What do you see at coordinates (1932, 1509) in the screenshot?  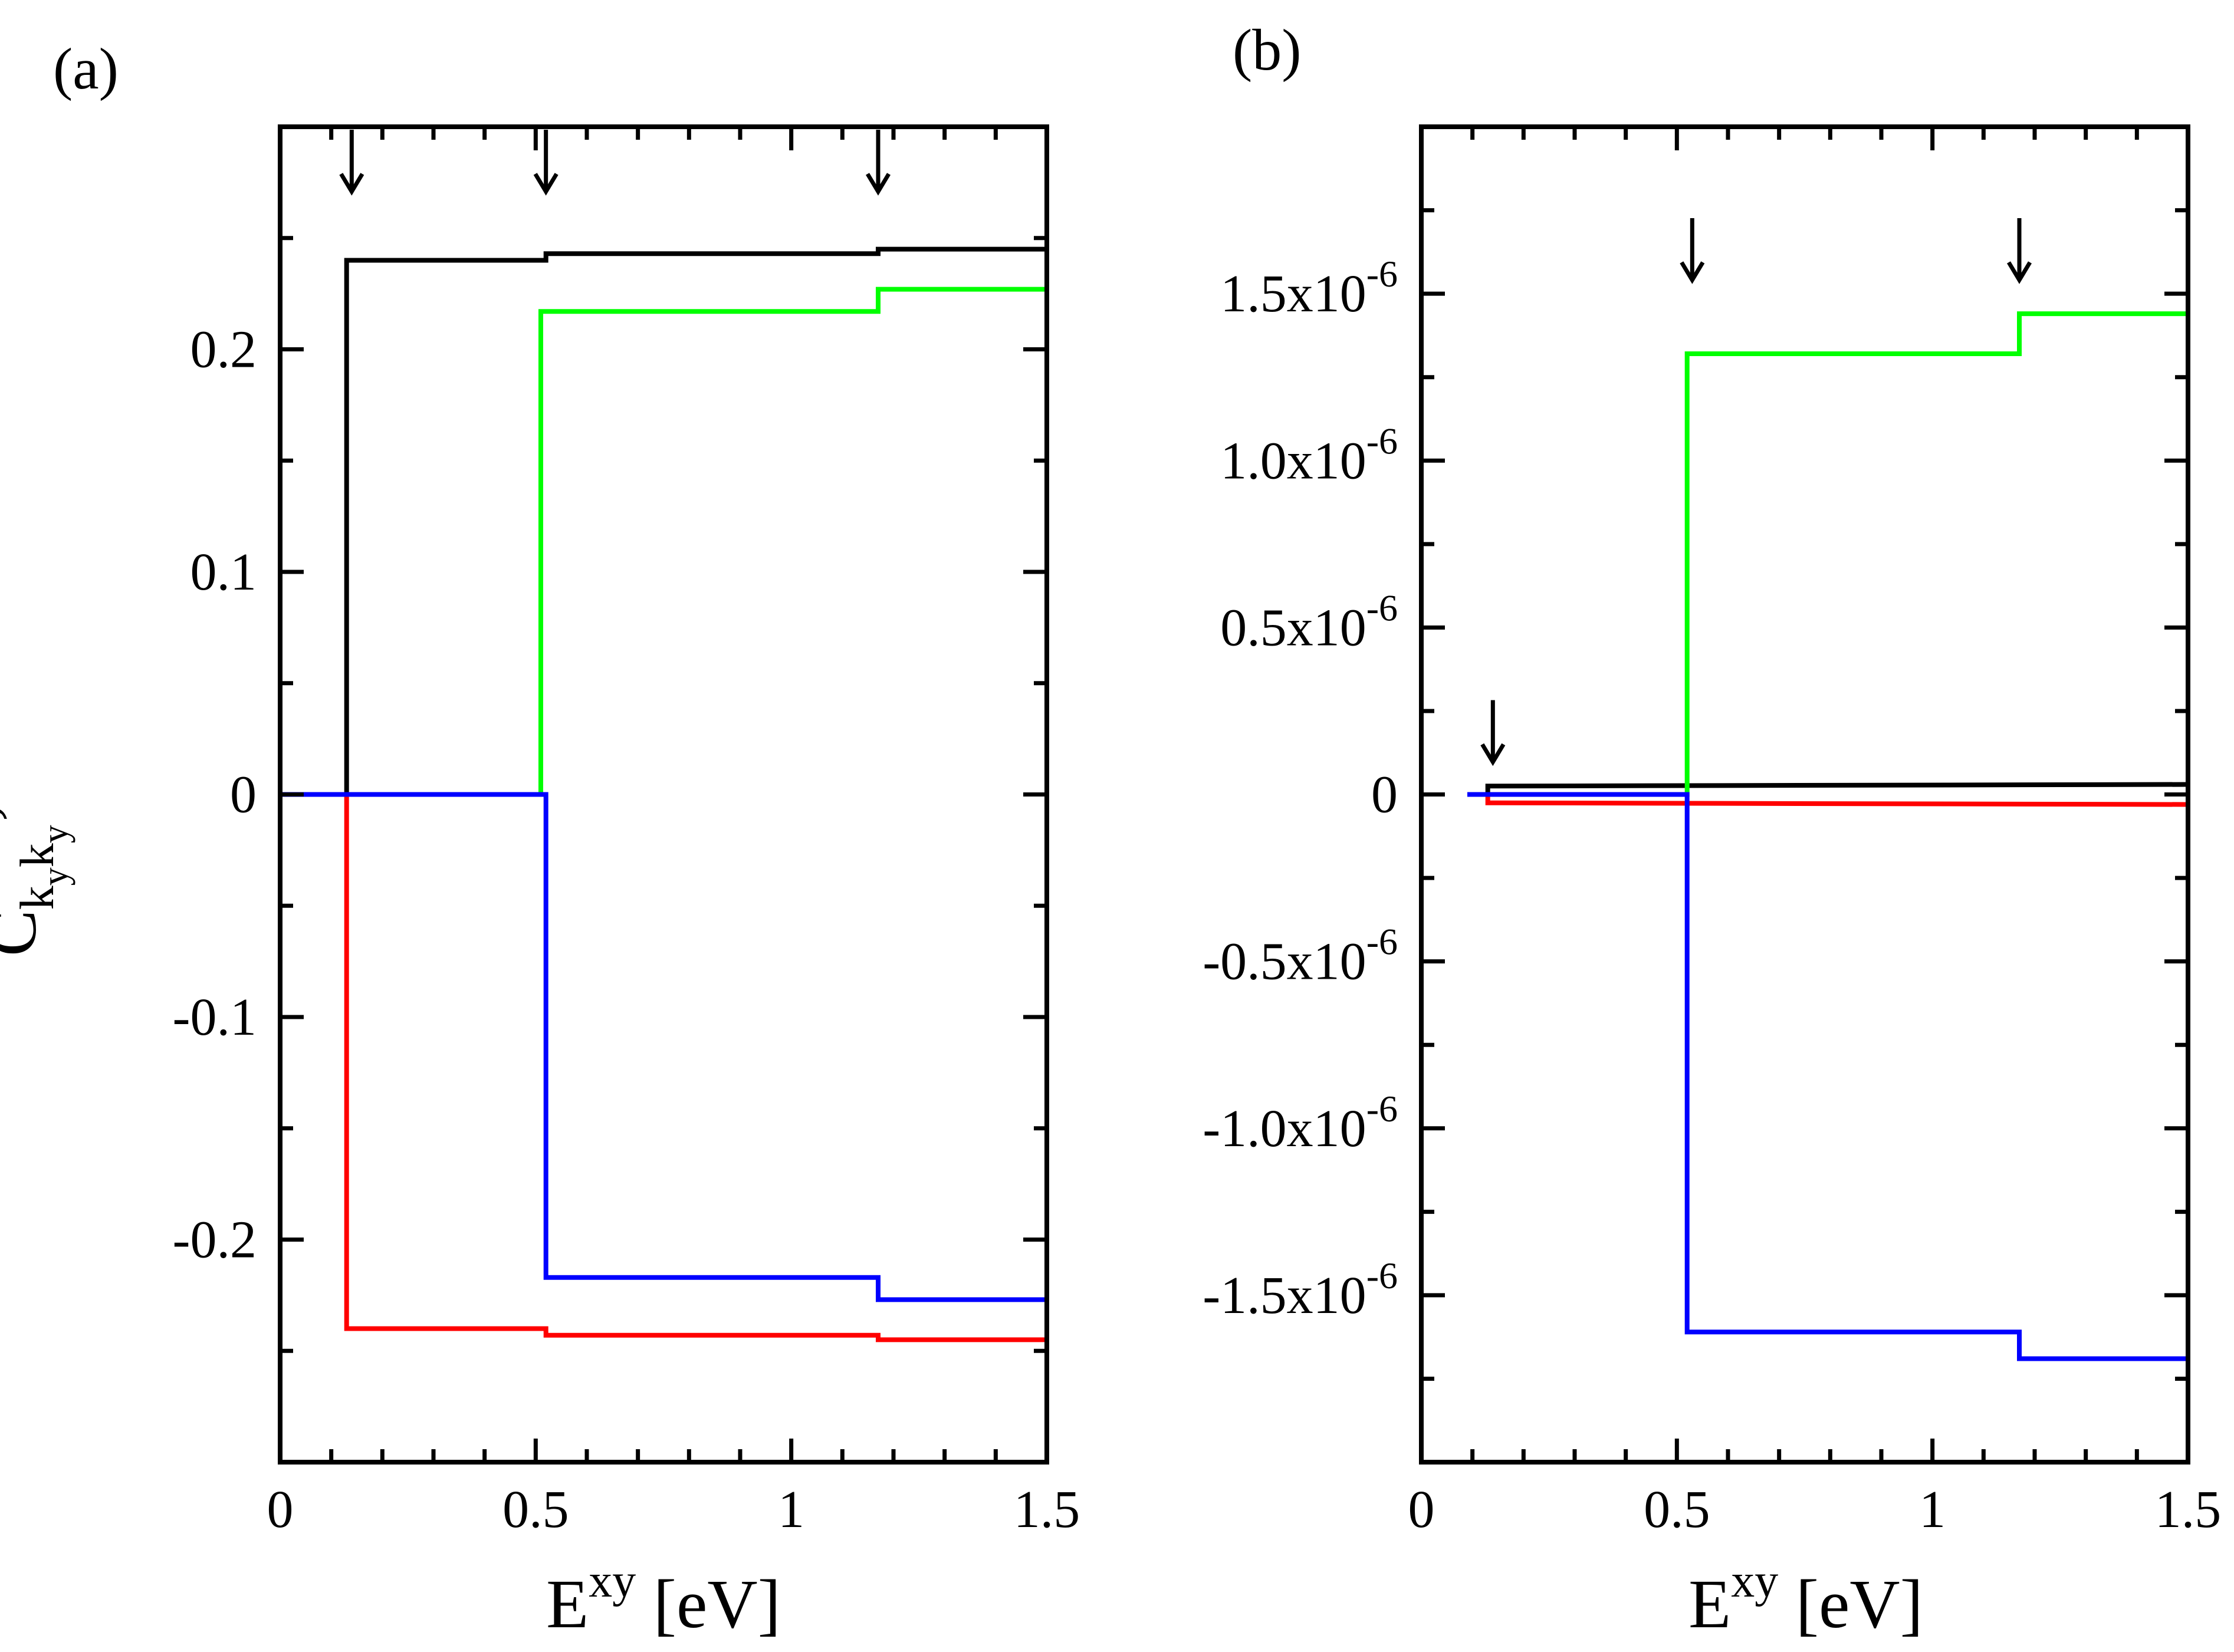 I see `x-tick-label-b-1: 1` at bounding box center [1932, 1509].